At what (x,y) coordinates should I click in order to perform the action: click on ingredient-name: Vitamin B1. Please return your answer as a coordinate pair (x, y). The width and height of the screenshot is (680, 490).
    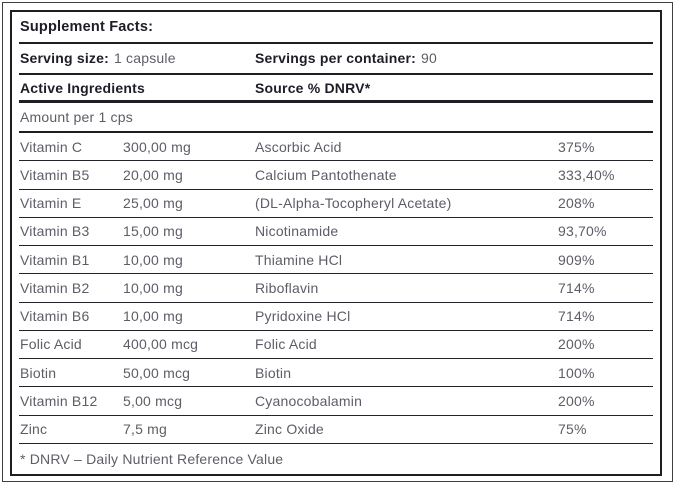
    Looking at the image, I should click on (55, 259).